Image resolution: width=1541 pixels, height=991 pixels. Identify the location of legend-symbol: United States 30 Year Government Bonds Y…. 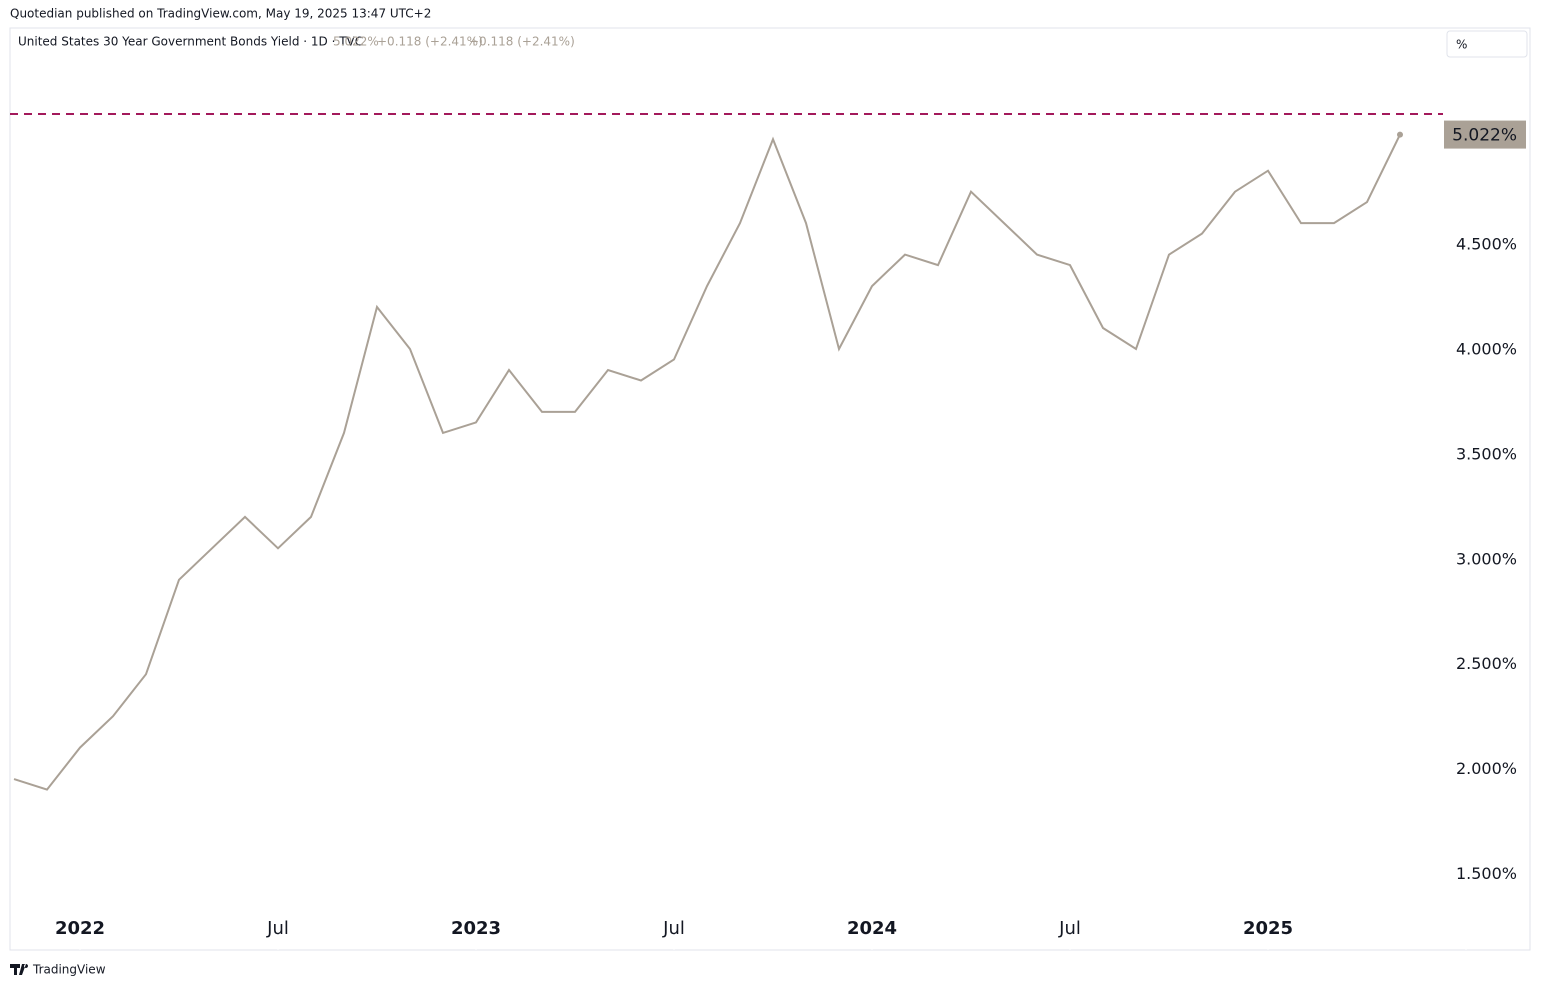
(190, 42).